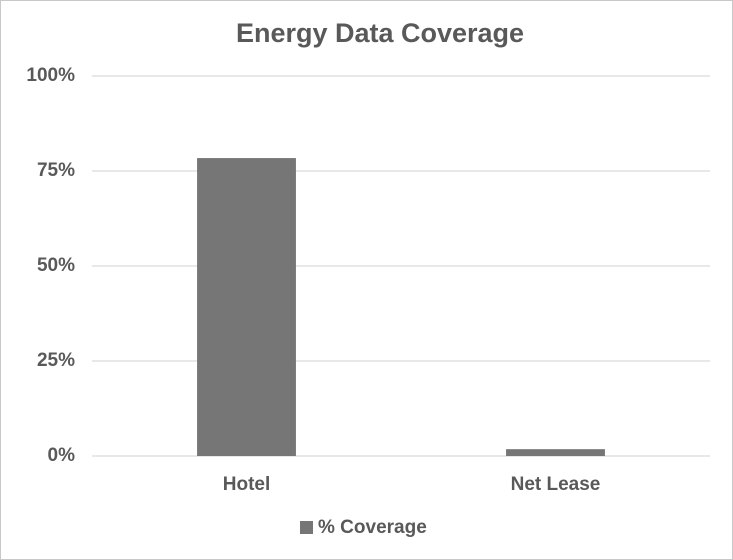  What do you see at coordinates (56, 170) in the screenshot?
I see `y-tick-label: 75%` at bounding box center [56, 170].